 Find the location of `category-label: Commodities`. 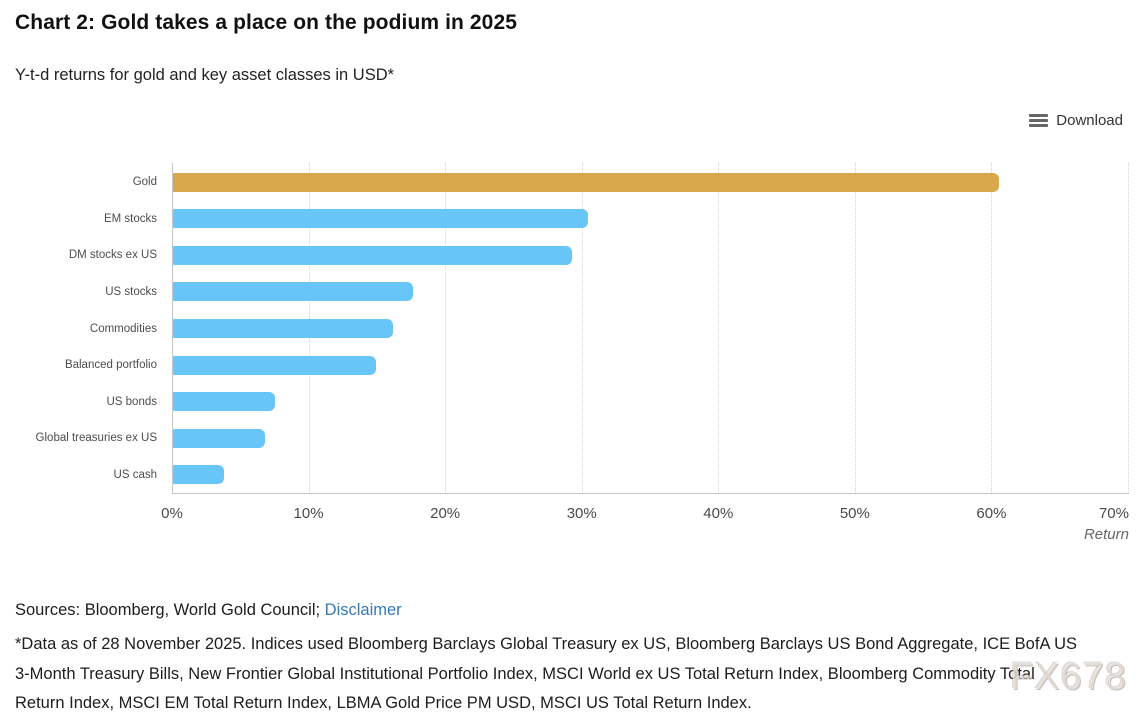

category-label: Commodities is located at coordinates (123, 328).